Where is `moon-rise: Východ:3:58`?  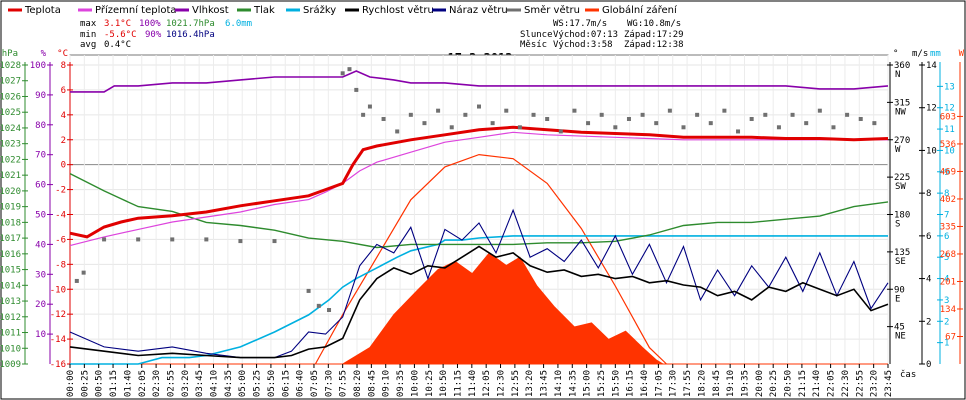
moon-rise: Východ:3:58 is located at coordinates (583, 45).